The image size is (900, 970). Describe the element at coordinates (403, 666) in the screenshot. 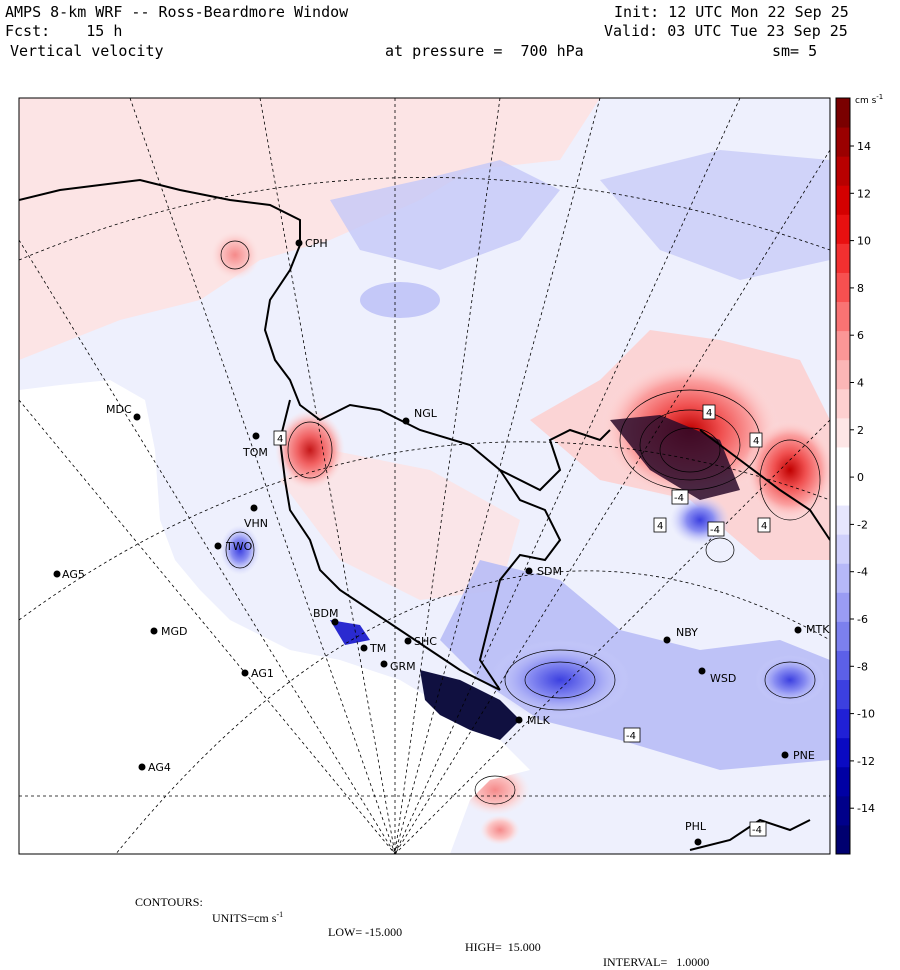

I see `svg-text: GRM` at that location.